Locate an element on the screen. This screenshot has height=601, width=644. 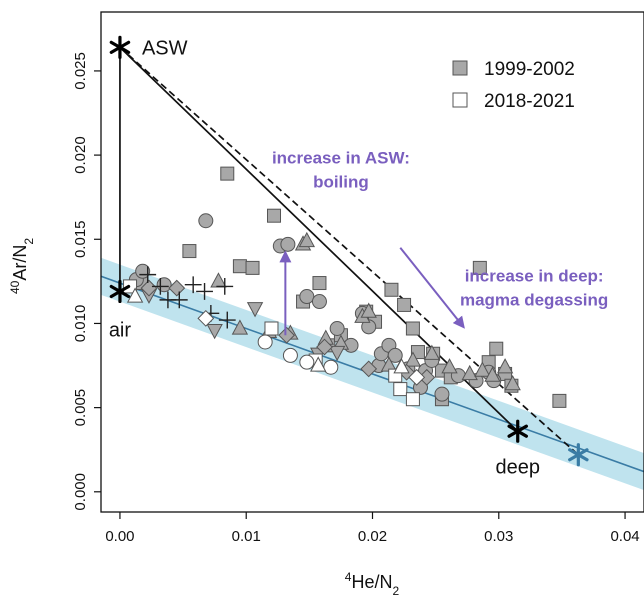
x-tick-label-4: 0.04 is located at coordinates (624, 536).